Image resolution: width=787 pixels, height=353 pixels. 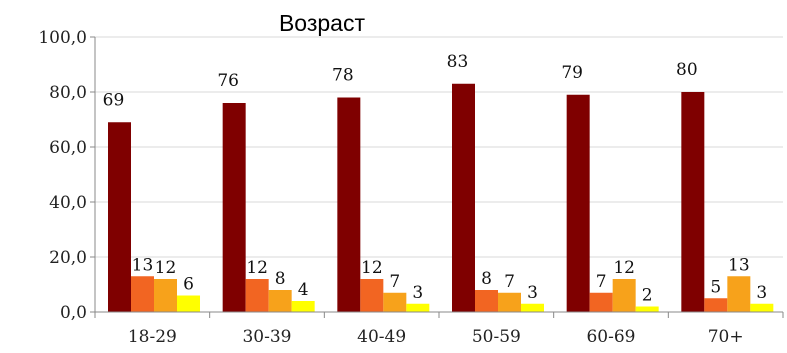 What do you see at coordinates (228, 81) in the screenshot?
I see `data-label: 76` at bounding box center [228, 81].